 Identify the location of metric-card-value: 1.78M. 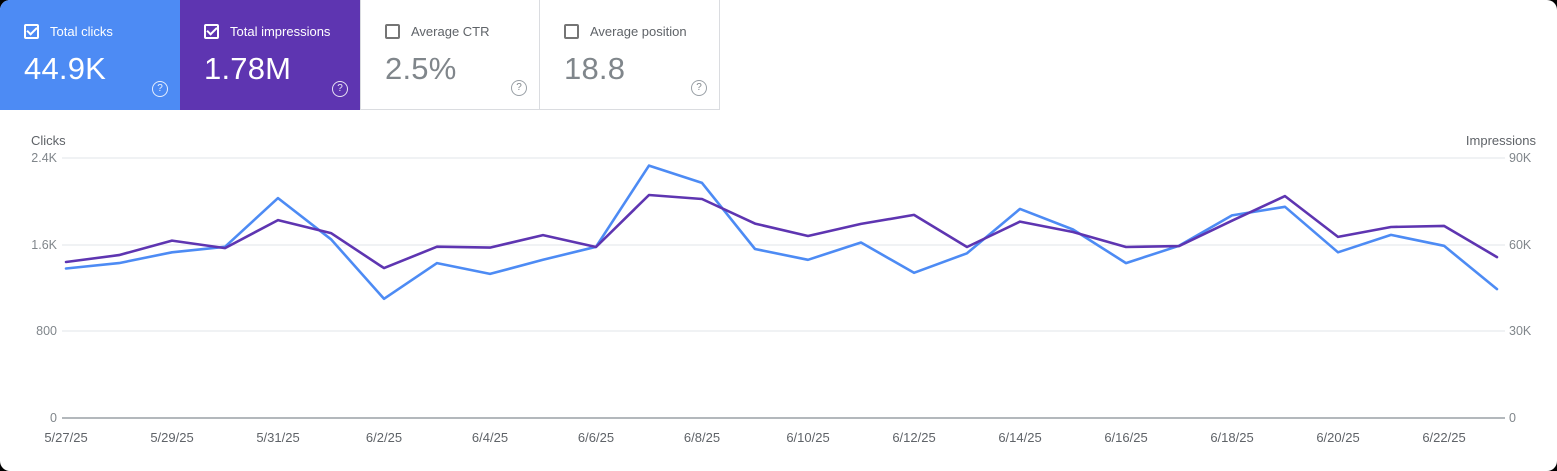
(248, 68).